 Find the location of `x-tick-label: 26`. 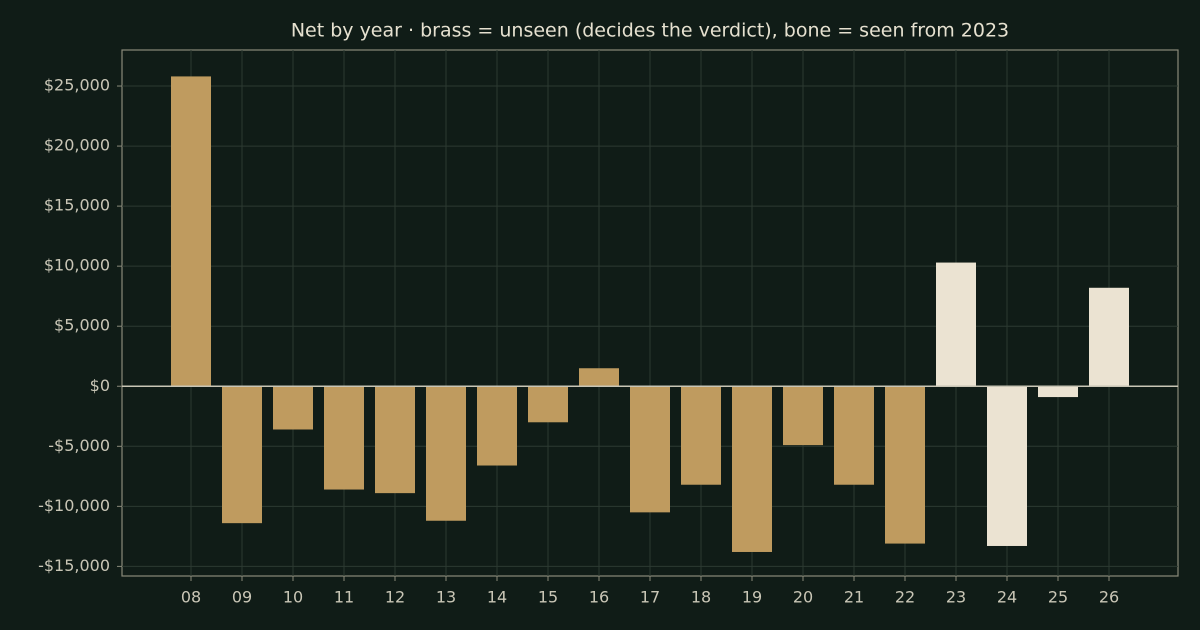

x-tick-label: 26 is located at coordinates (1109, 597).